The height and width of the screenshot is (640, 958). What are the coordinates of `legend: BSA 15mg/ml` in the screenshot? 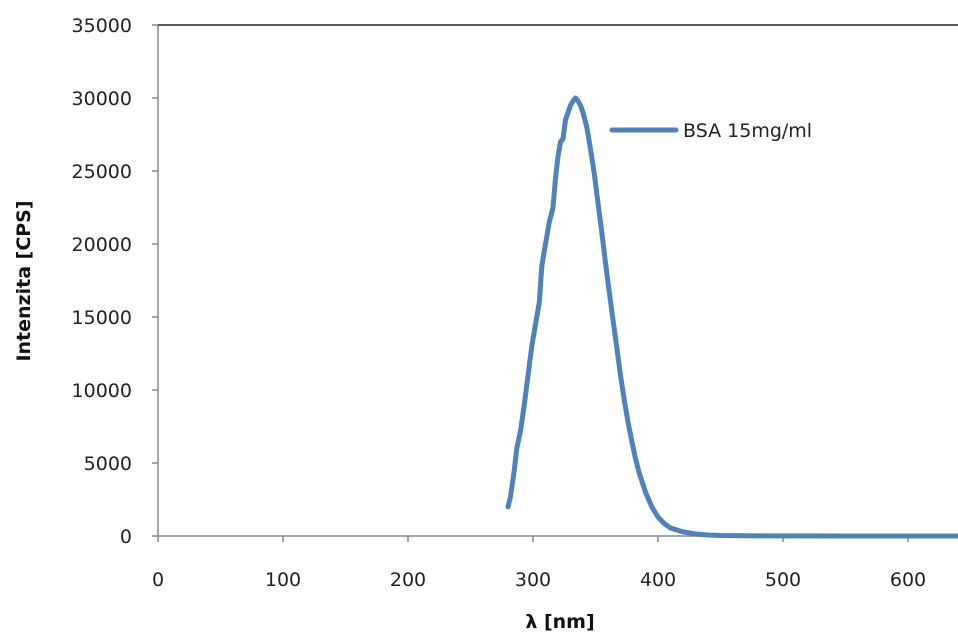 It's located at (710, 131).